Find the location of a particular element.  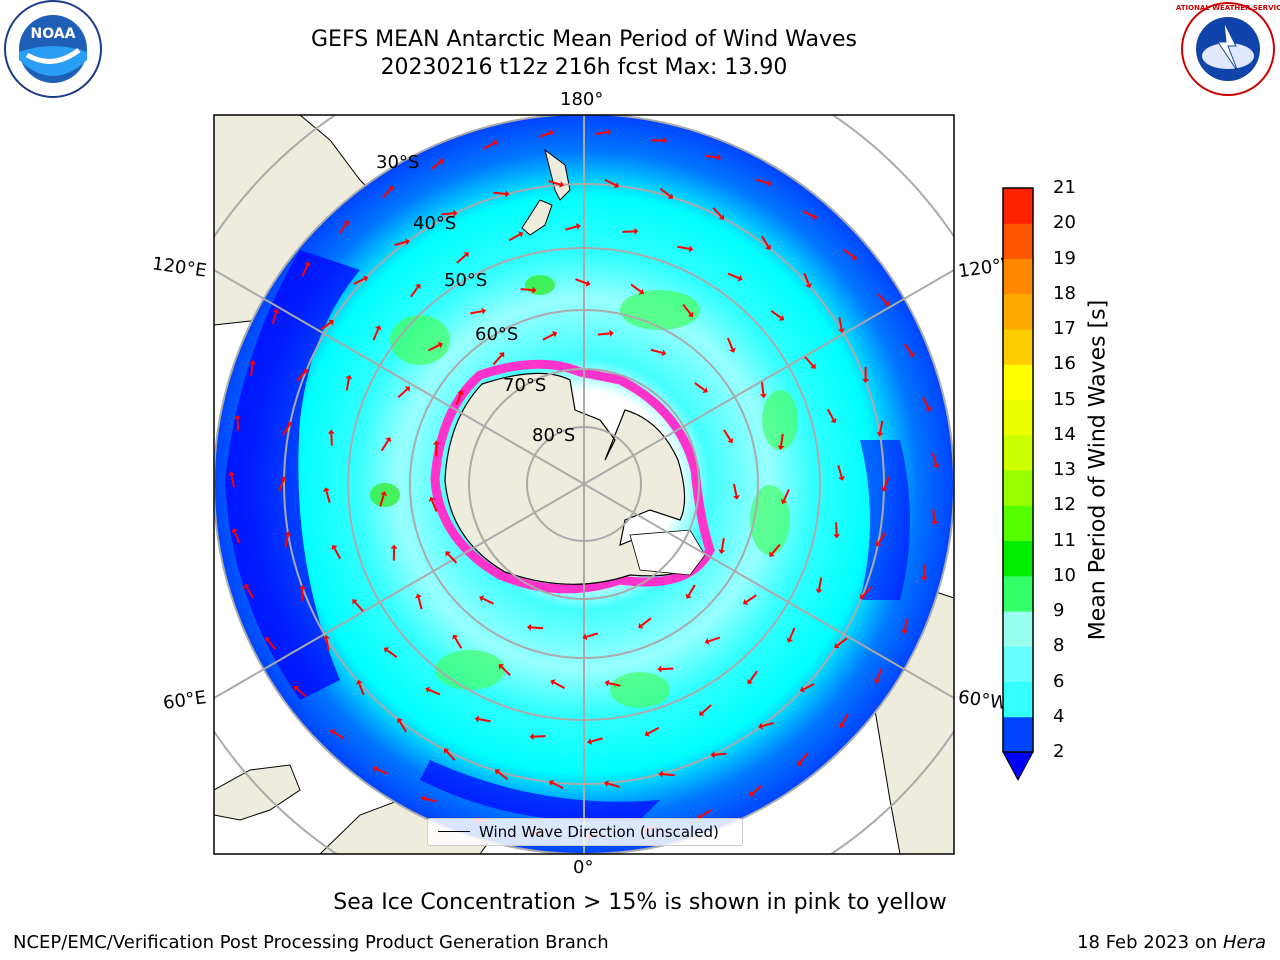

colorbar-tick: 13 is located at coordinates (1064, 469).